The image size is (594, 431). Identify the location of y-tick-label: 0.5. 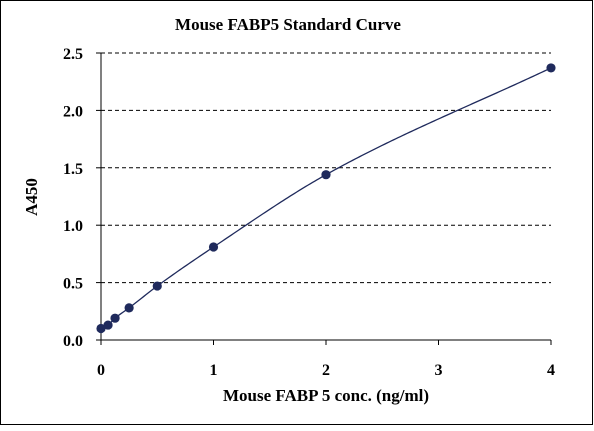
(73, 284).